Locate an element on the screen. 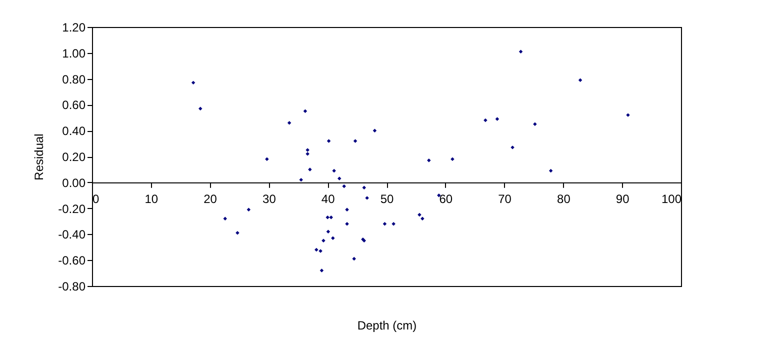 The height and width of the screenshot is (346, 768). x-tick-label: 10 is located at coordinates (151, 199).